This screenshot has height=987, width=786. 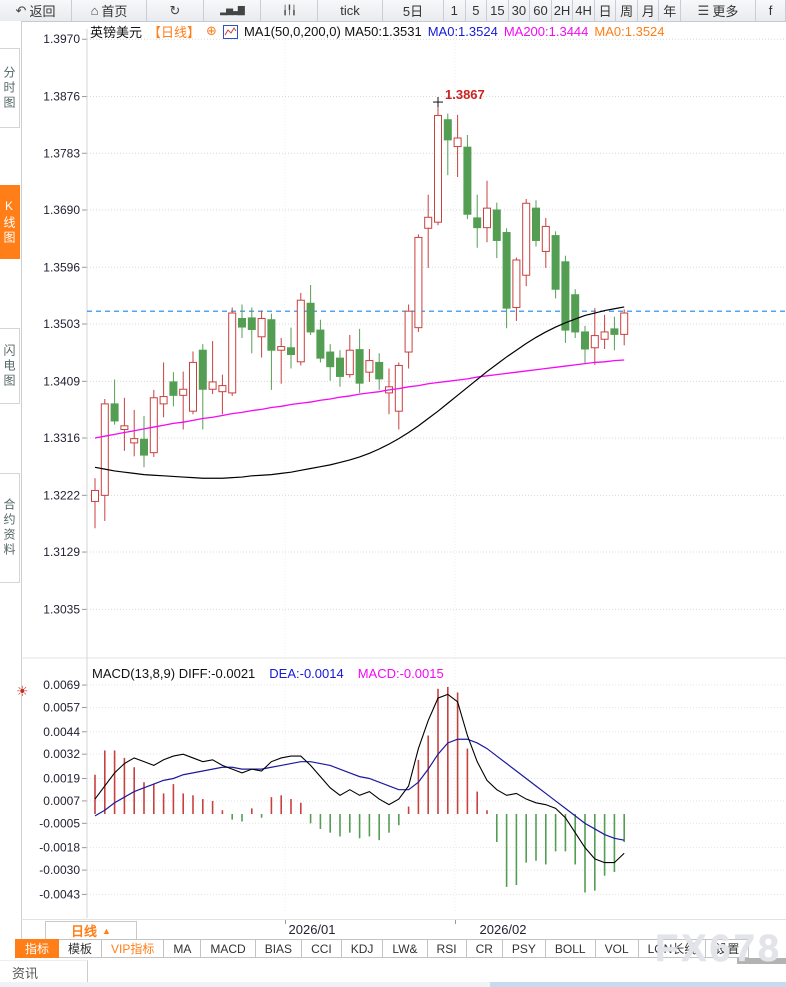 What do you see at coordinates (21, 10) in the screenshot?
I see `back-arrow-icon: ↶` at bounding box center [21, 10].